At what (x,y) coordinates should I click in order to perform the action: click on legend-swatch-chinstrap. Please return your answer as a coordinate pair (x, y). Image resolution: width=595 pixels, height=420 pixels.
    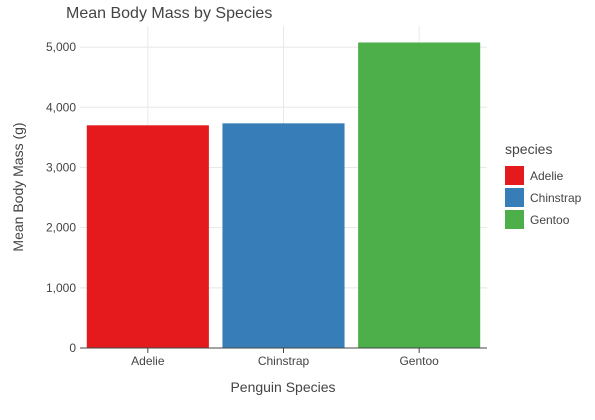
    Looking at the image, I should click on (514, 197).